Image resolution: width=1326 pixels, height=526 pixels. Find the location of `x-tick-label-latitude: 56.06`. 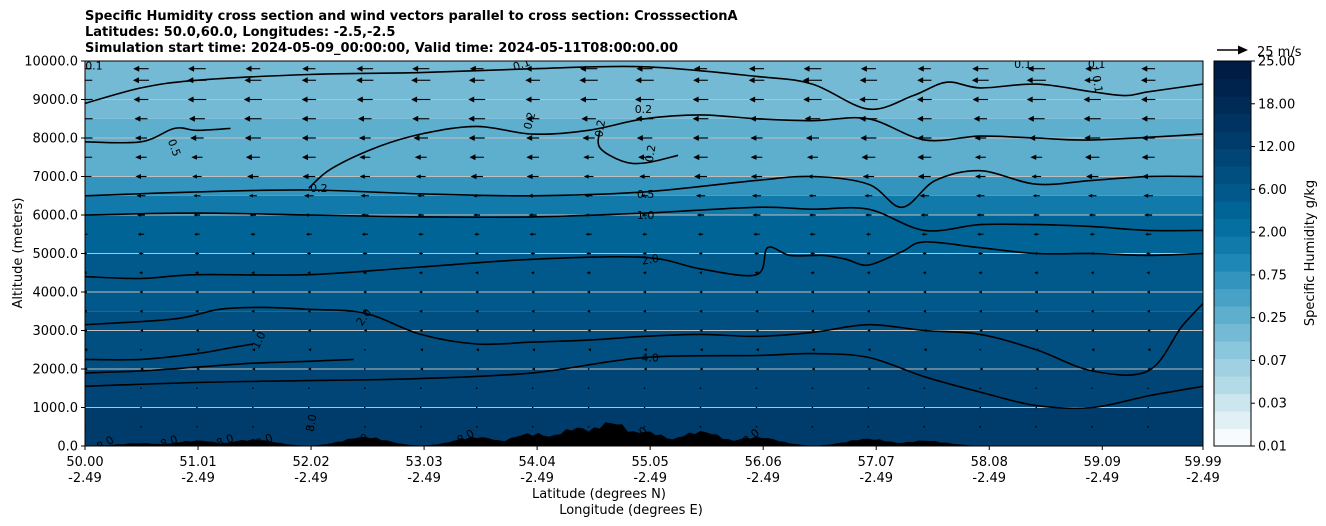

x-tick-label-latitude: 56.06 is located at coordinates (763, 462).